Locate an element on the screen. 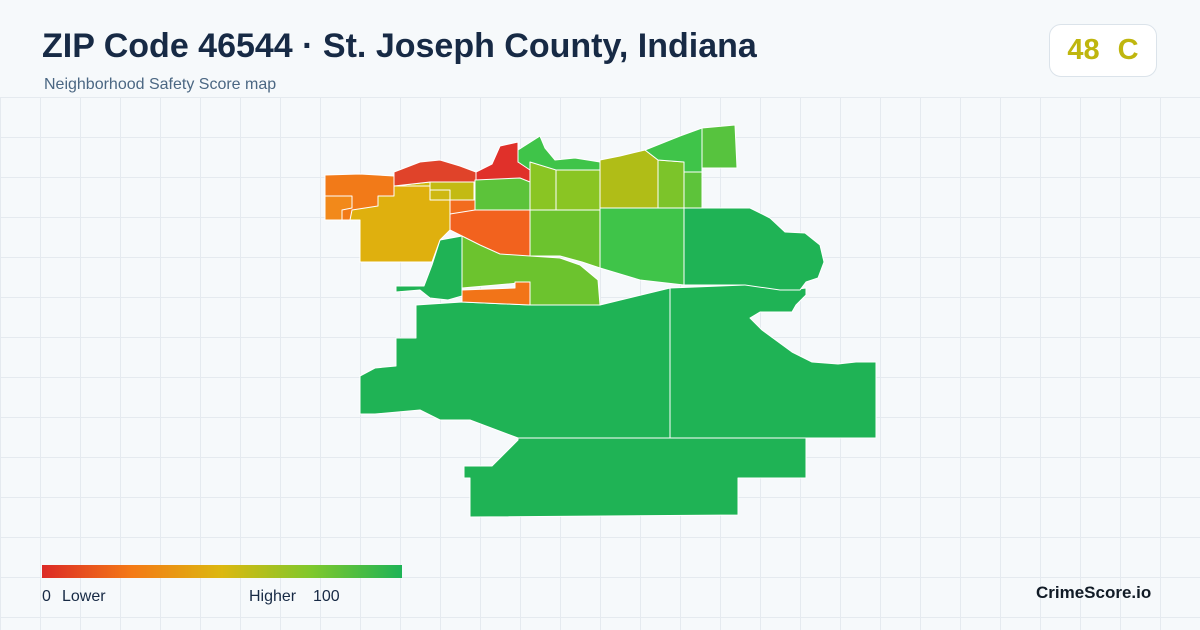  map-region-west-large is located at coordinates (515, 363).